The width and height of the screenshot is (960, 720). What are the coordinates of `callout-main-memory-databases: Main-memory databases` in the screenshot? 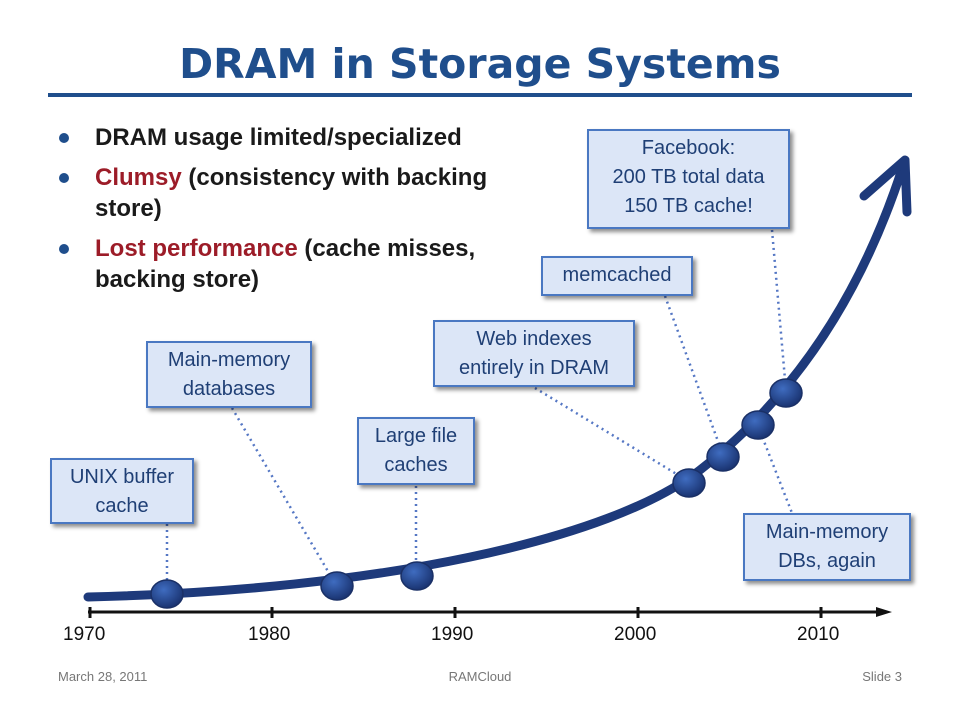 It's located at (229, 374).